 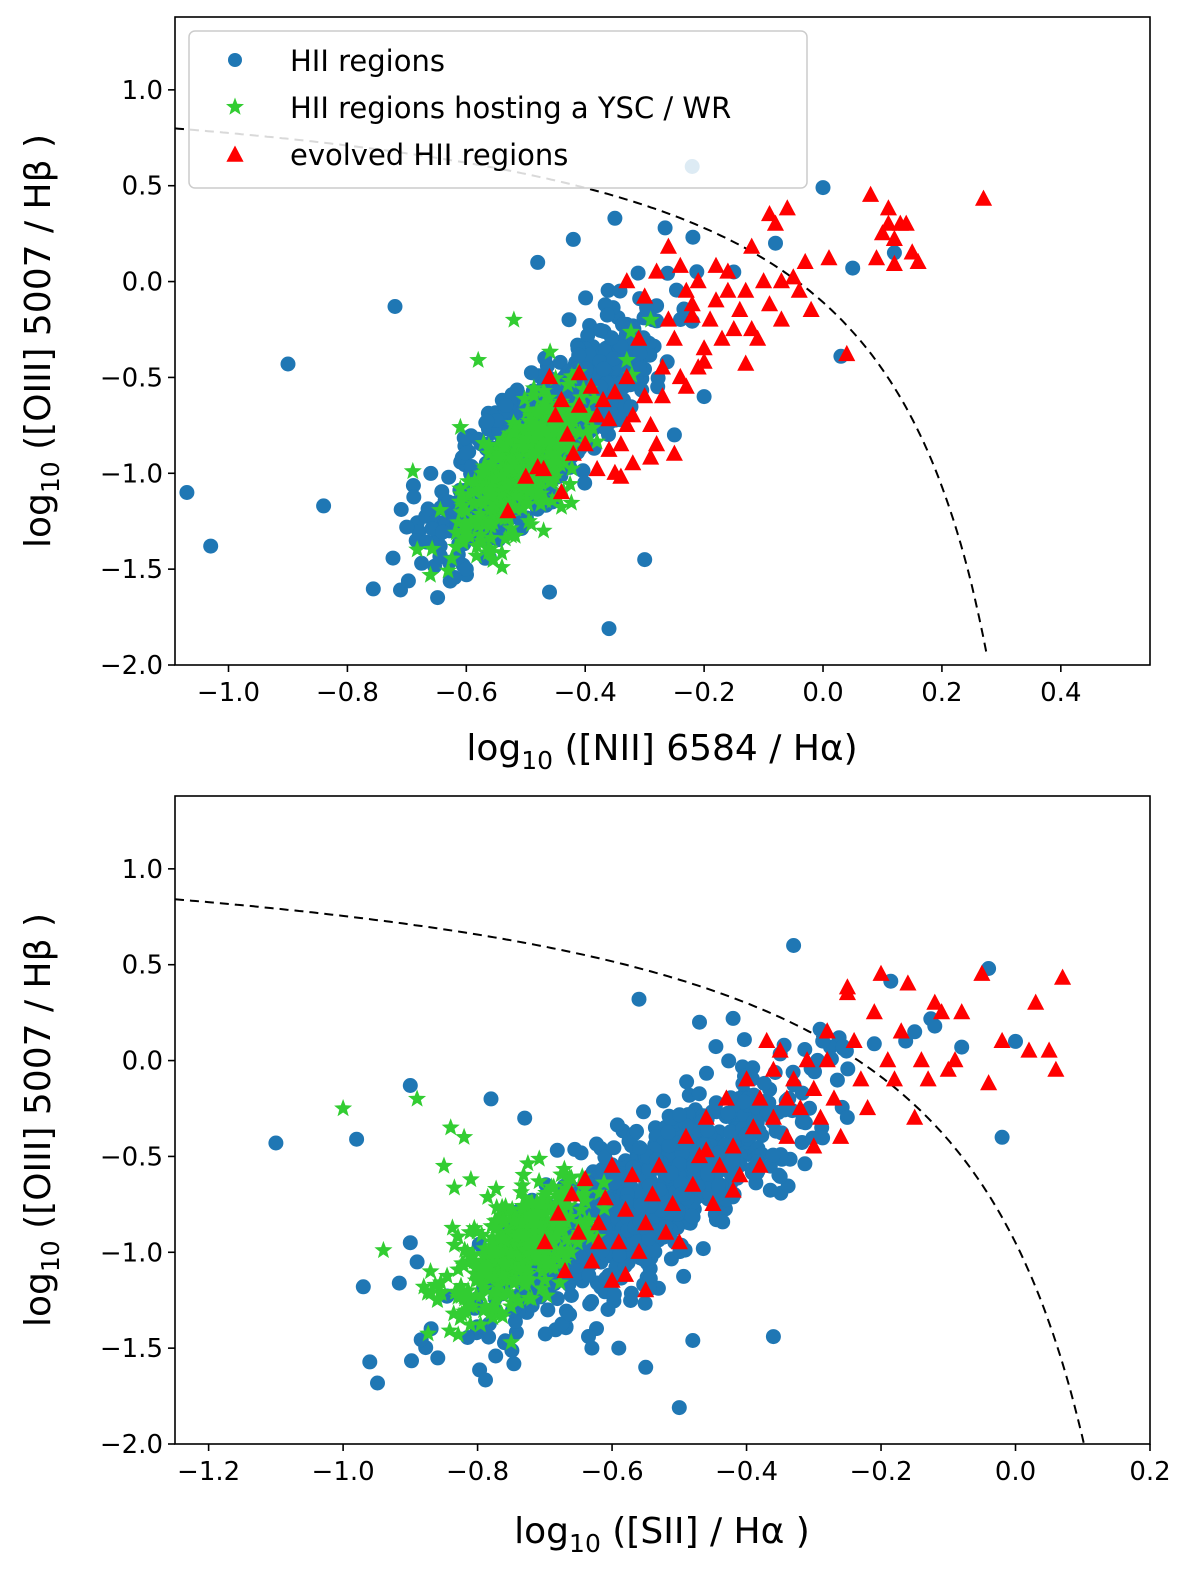 I want to click on bottom-evolved-series, so click(x=804, y=1131).